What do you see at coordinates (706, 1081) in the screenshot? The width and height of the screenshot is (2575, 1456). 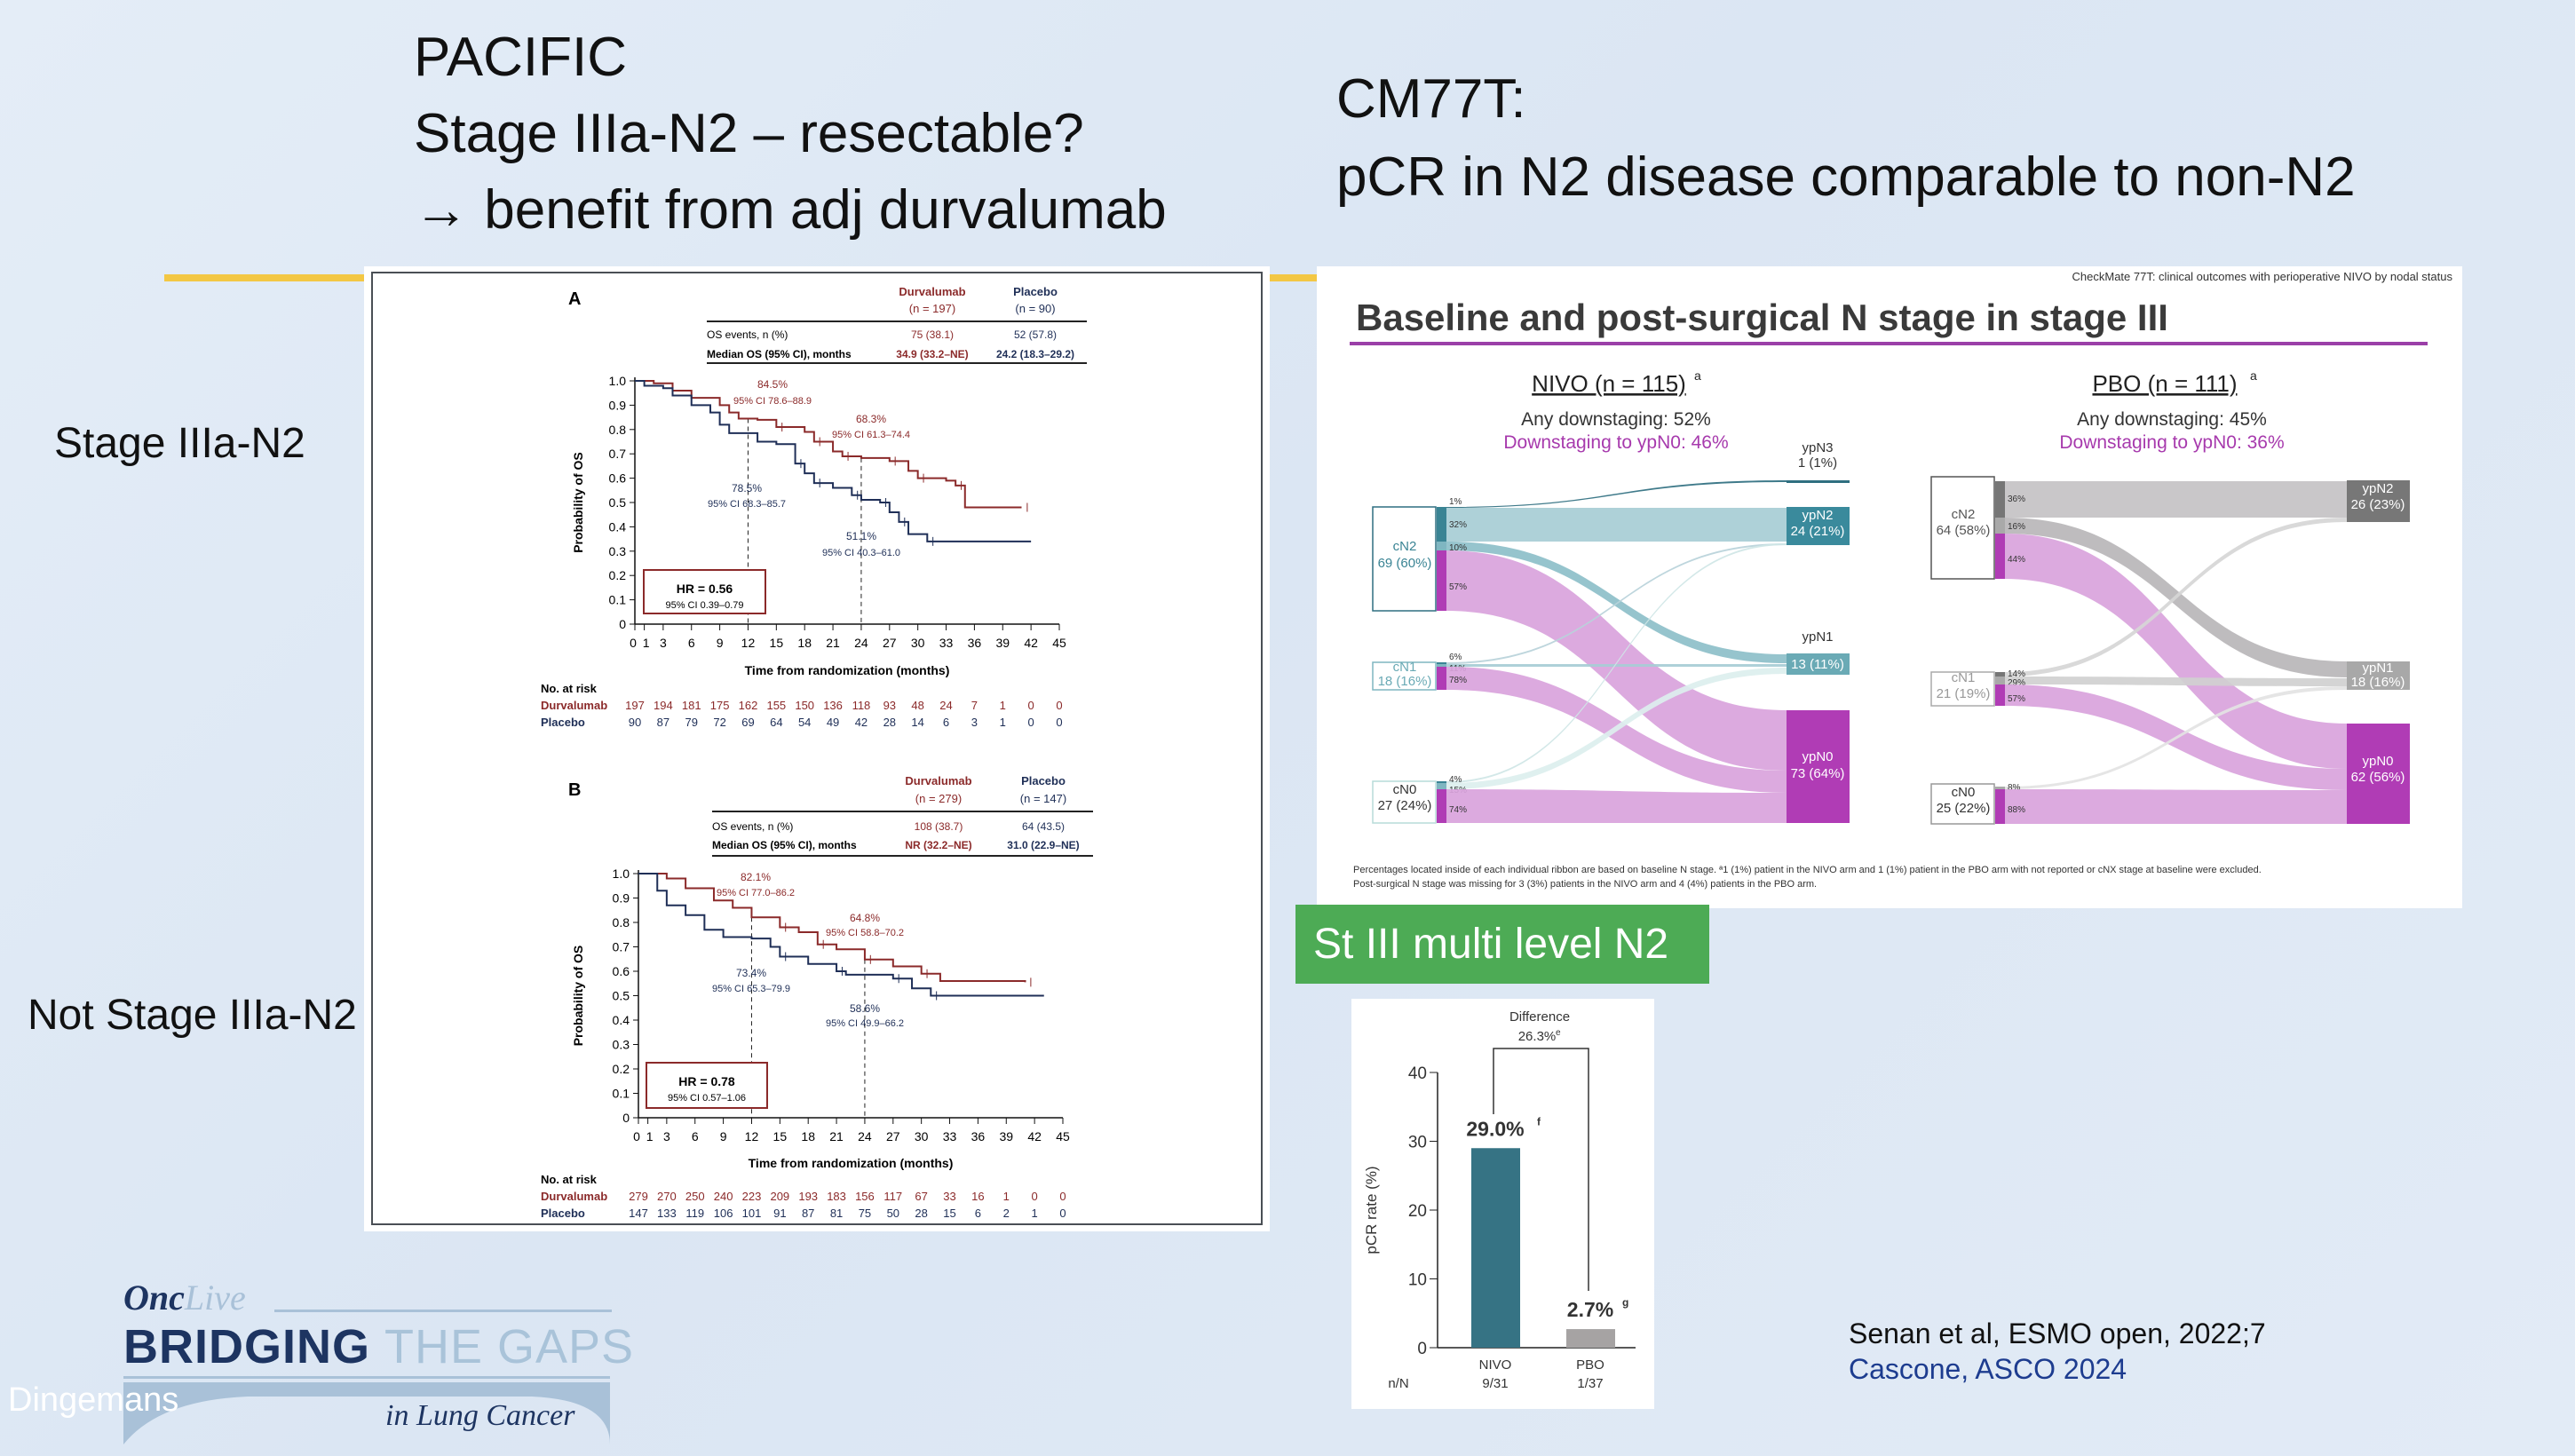 I see `hazard-ratio: HR = 0.78` at bounding box center [706, 1081].